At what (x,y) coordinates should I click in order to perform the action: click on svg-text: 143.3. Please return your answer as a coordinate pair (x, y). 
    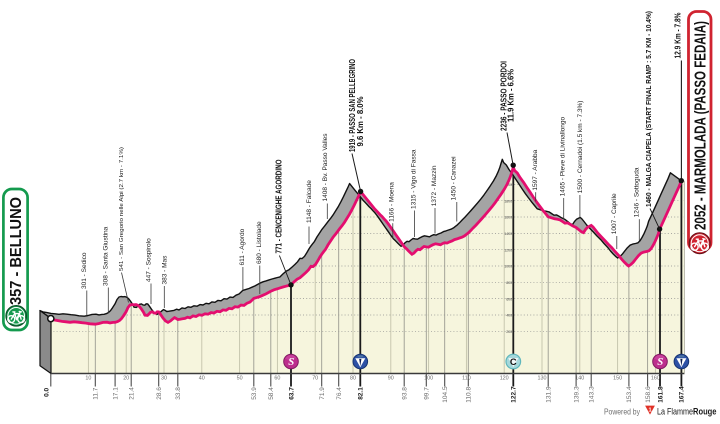
    Looking at the image, I should click on (592, 394).